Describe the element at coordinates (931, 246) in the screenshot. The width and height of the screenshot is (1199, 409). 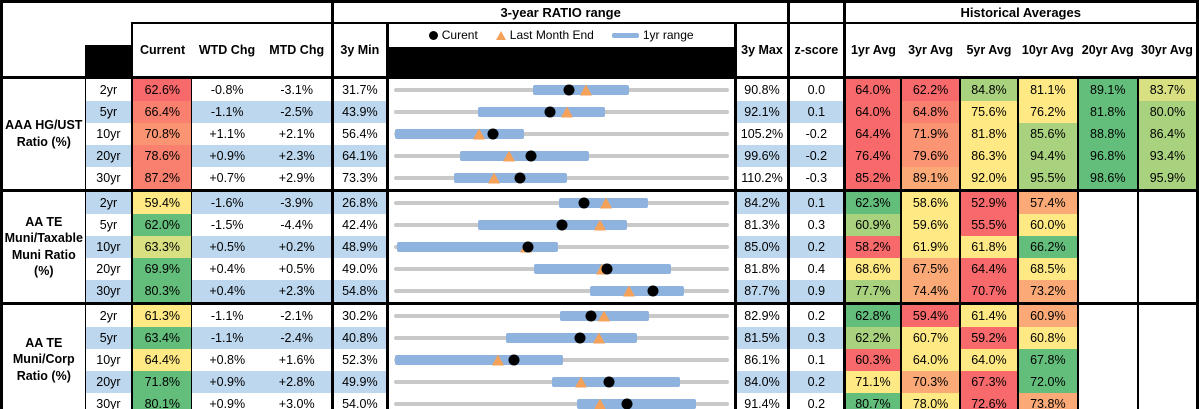
I see `cell-avg-3yr-avg: 61.9%` at that location.